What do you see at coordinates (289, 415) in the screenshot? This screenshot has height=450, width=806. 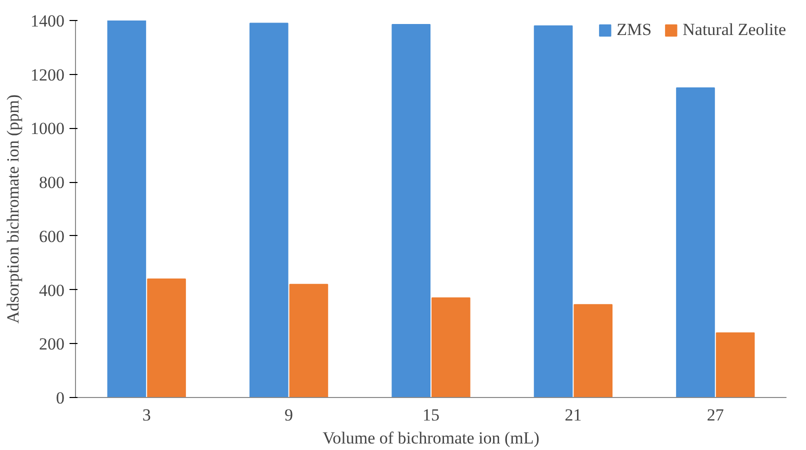 I see `x-tick-label: 9` at bounding box center [289, 415].